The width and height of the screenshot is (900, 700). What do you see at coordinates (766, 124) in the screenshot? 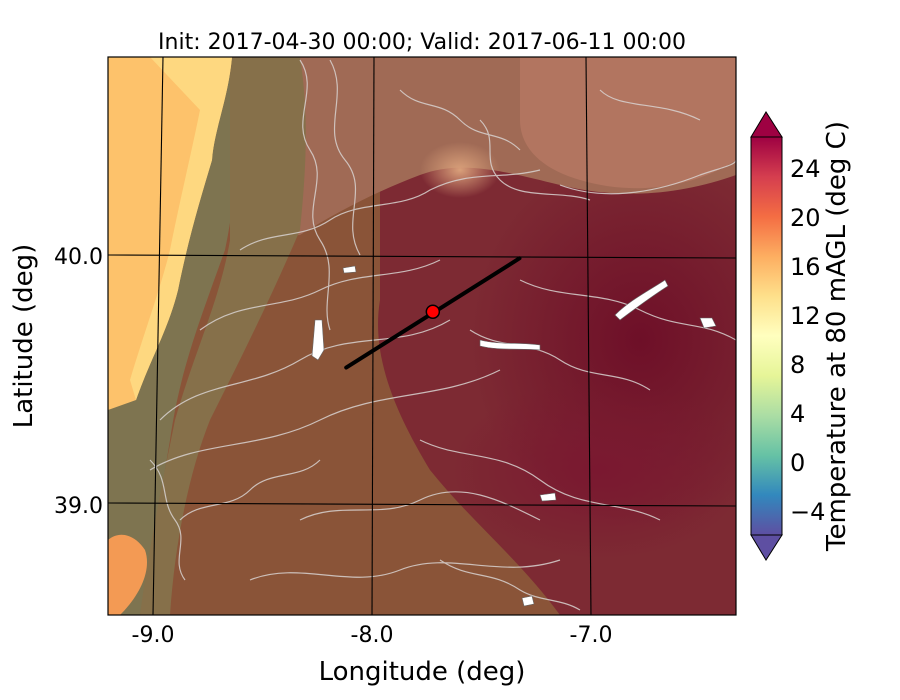
I see `colorbar-extend-top` at bounding box center [766, 124].